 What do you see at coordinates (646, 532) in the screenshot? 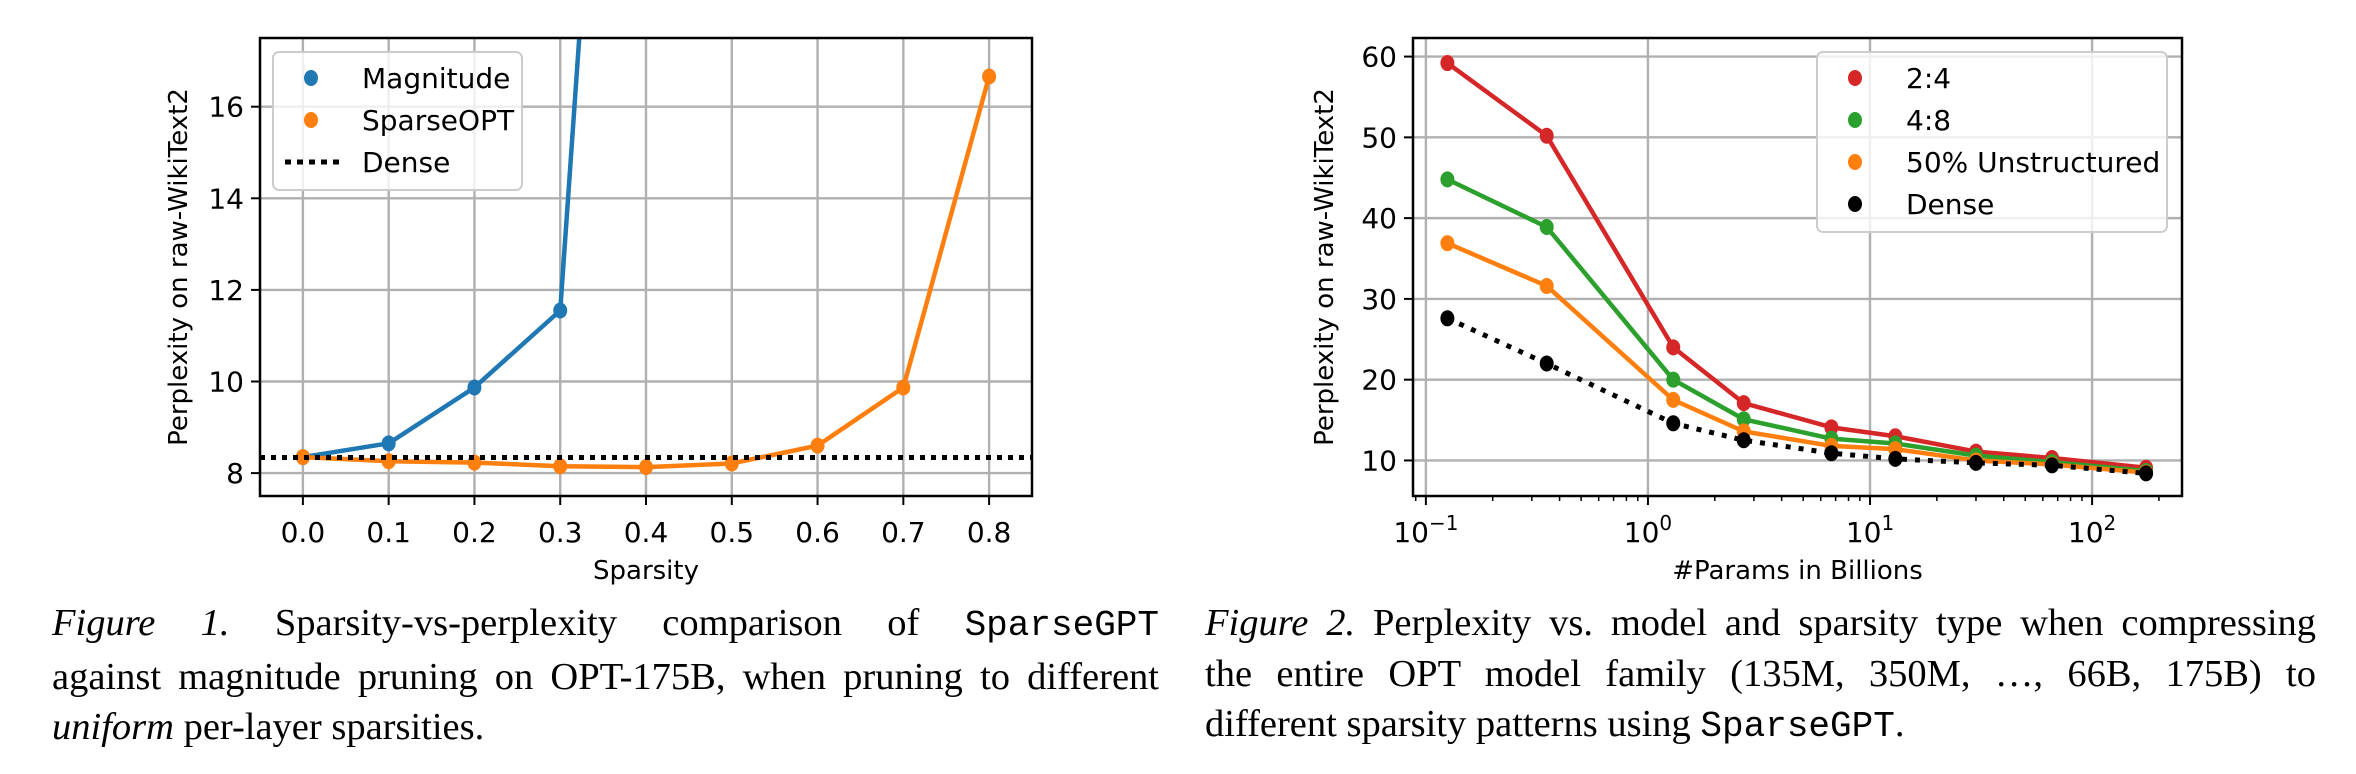
I see `x-tick-label: 0.4` at bounding box center [646, 532].